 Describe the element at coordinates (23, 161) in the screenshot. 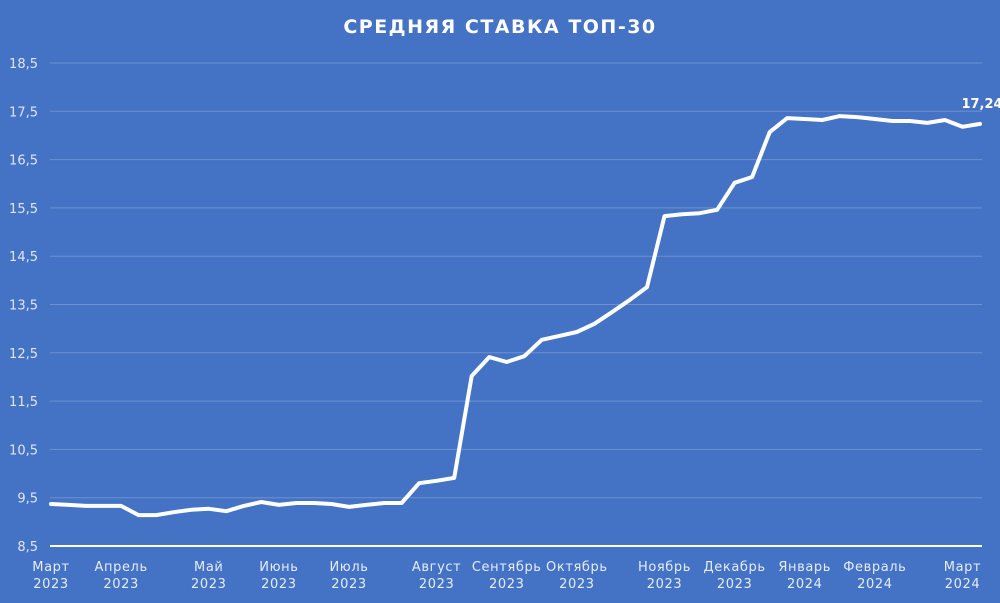

I see `y-tick-label: 16,5` at that location.